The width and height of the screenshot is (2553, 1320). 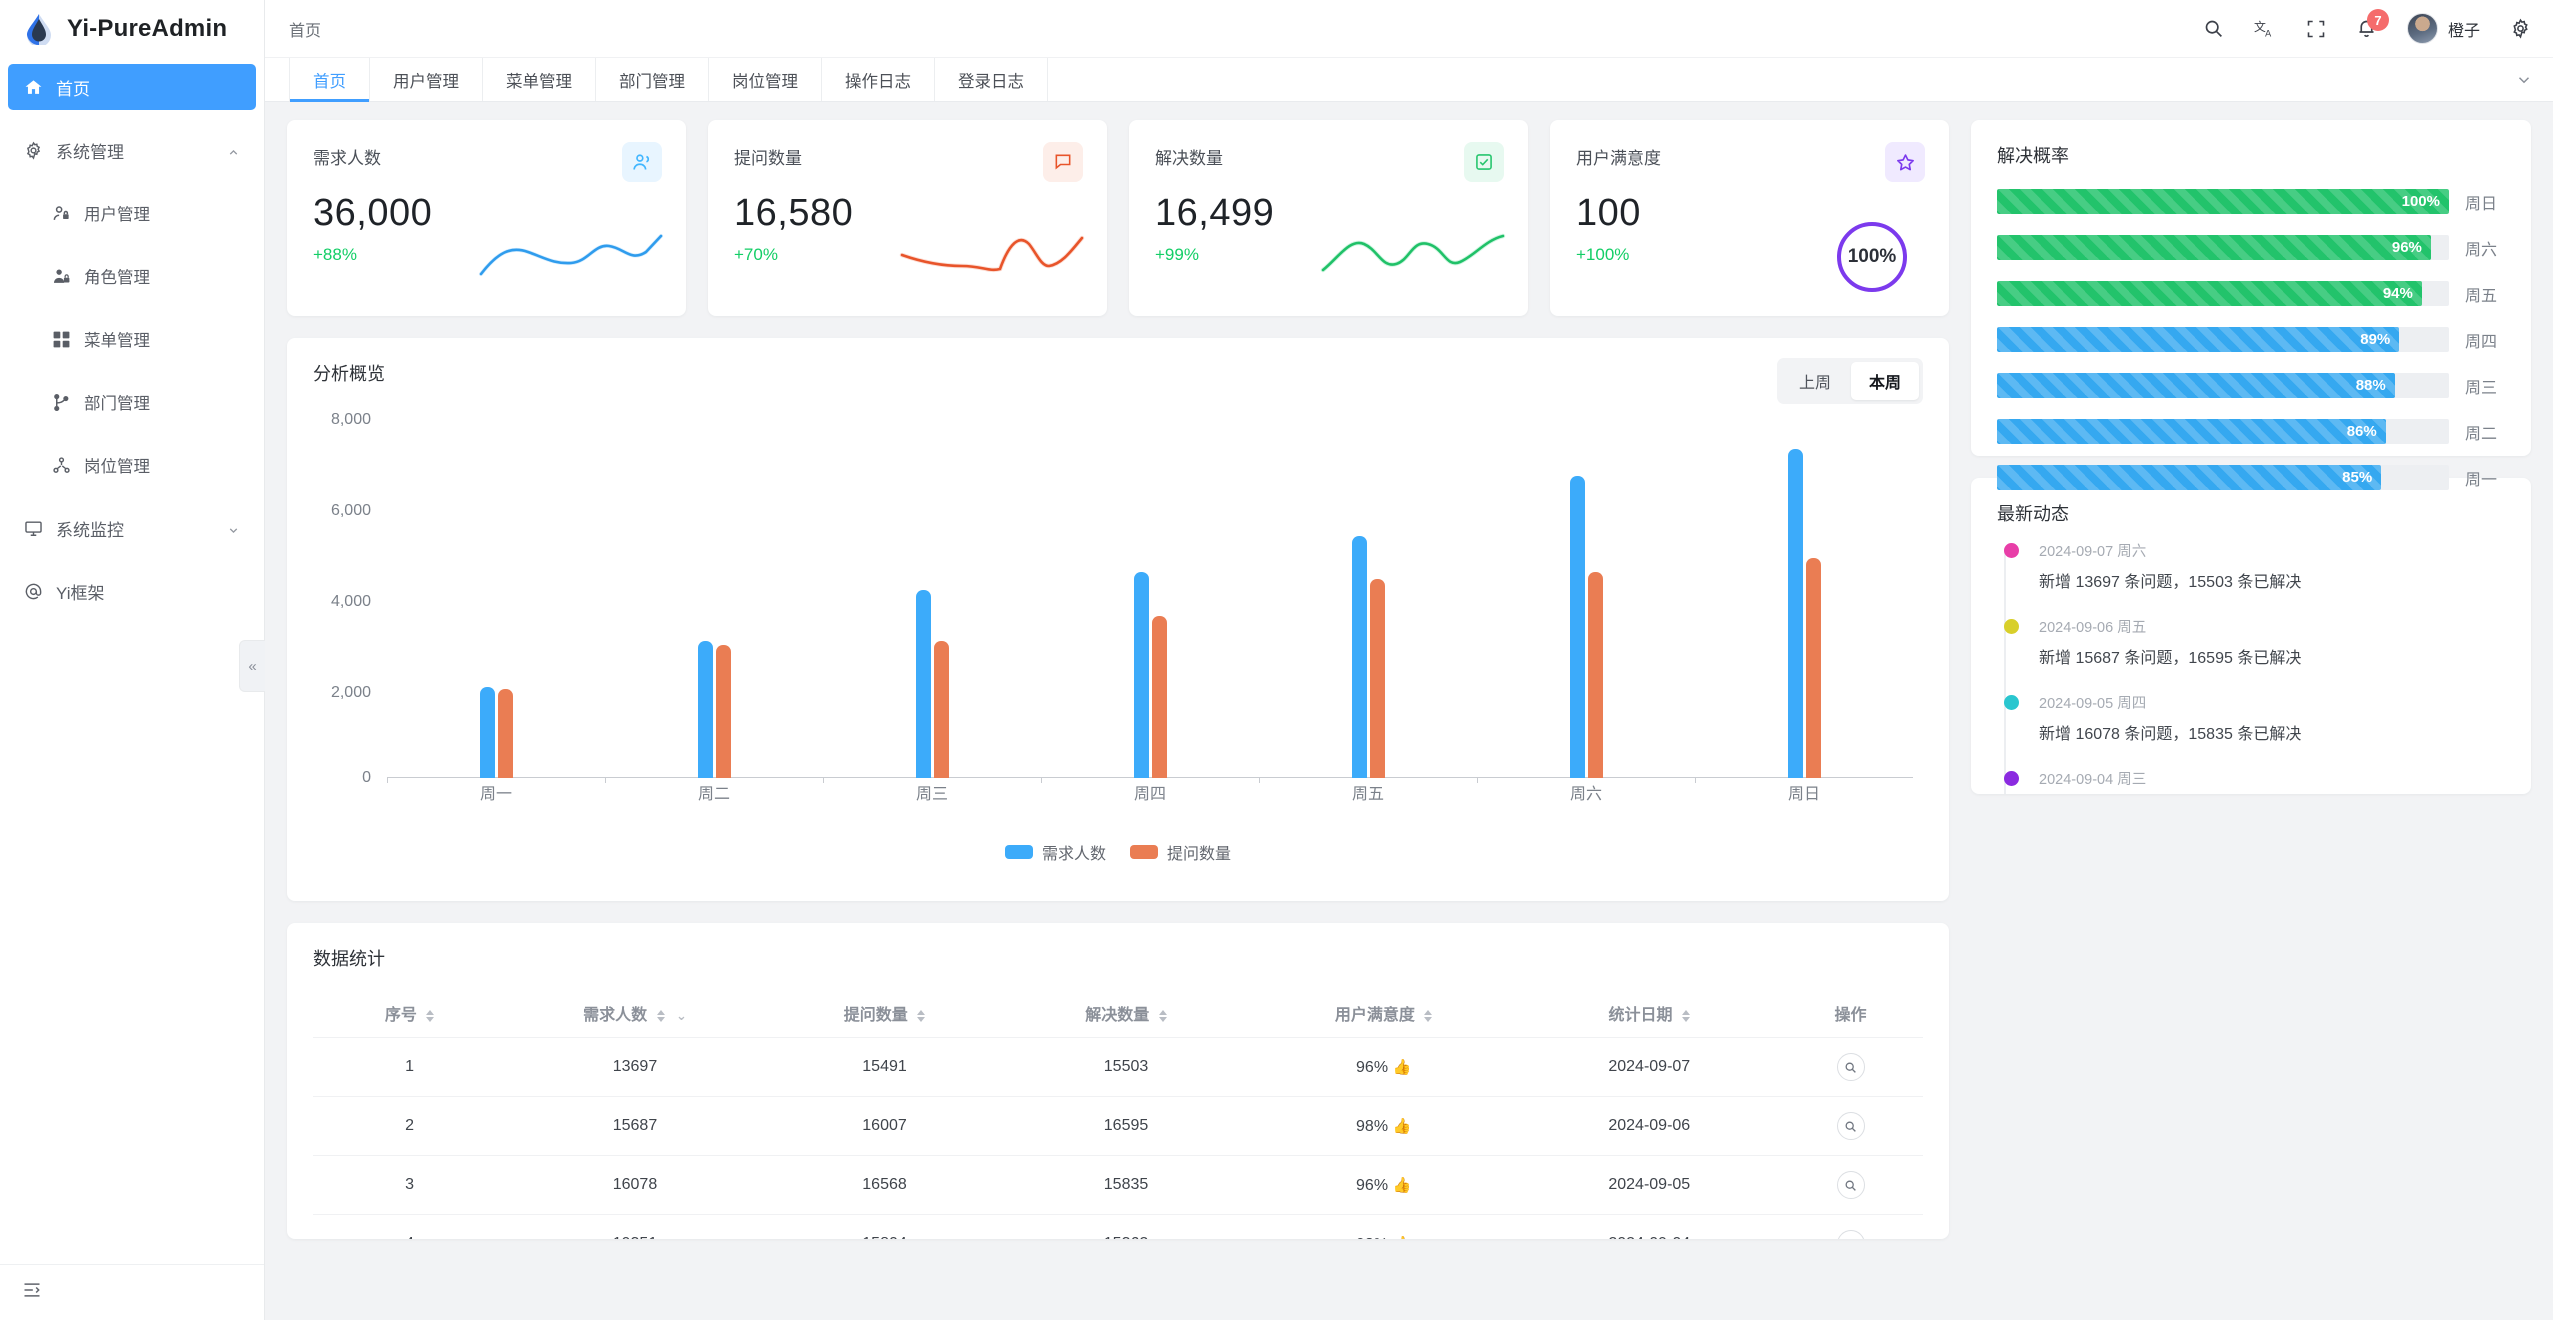 What do you see at coordinates (2011, 626) in the screenshot?
I see `timeline-dot` at bounding box center [2011, 626].